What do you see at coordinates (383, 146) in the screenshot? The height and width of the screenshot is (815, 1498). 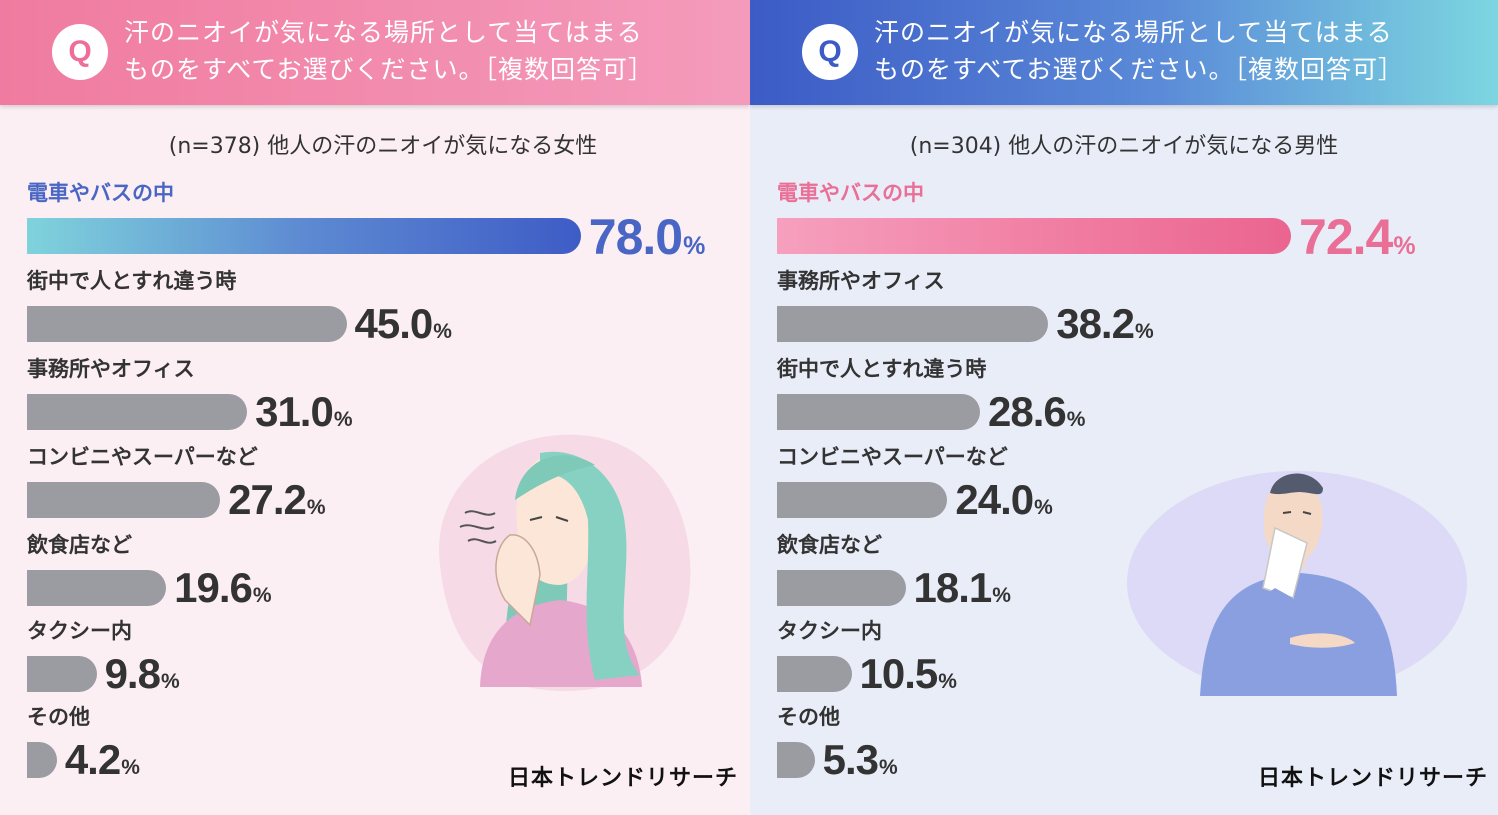 I see `chart-subtitle: (n=378) 他人の汗のニオイが気になる女性` at bounding box center [383, 146].